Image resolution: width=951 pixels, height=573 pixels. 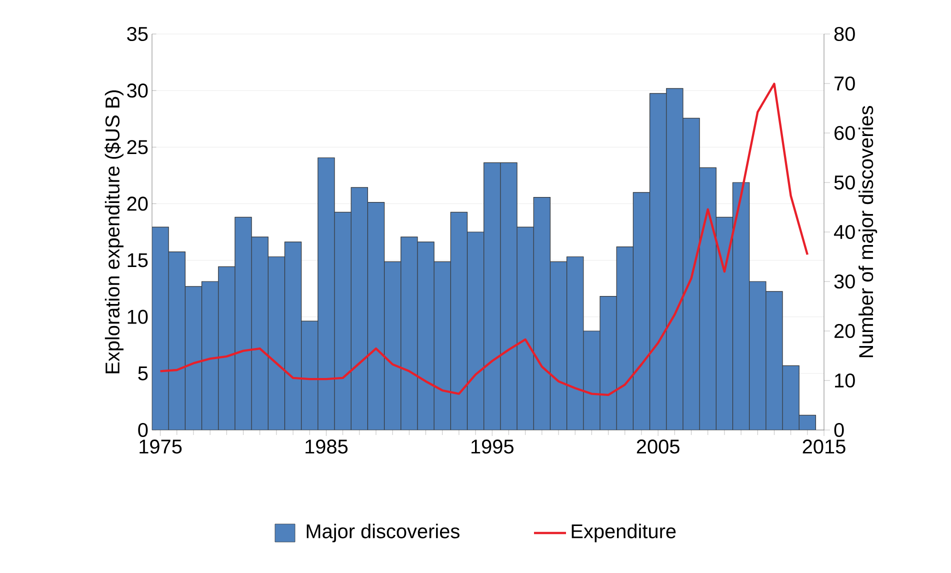 What do you see at coordinates (868, 232) in the screenshot?
I see `y2-axis-title: Number of major discoveries` at bounding box center [868, 232].